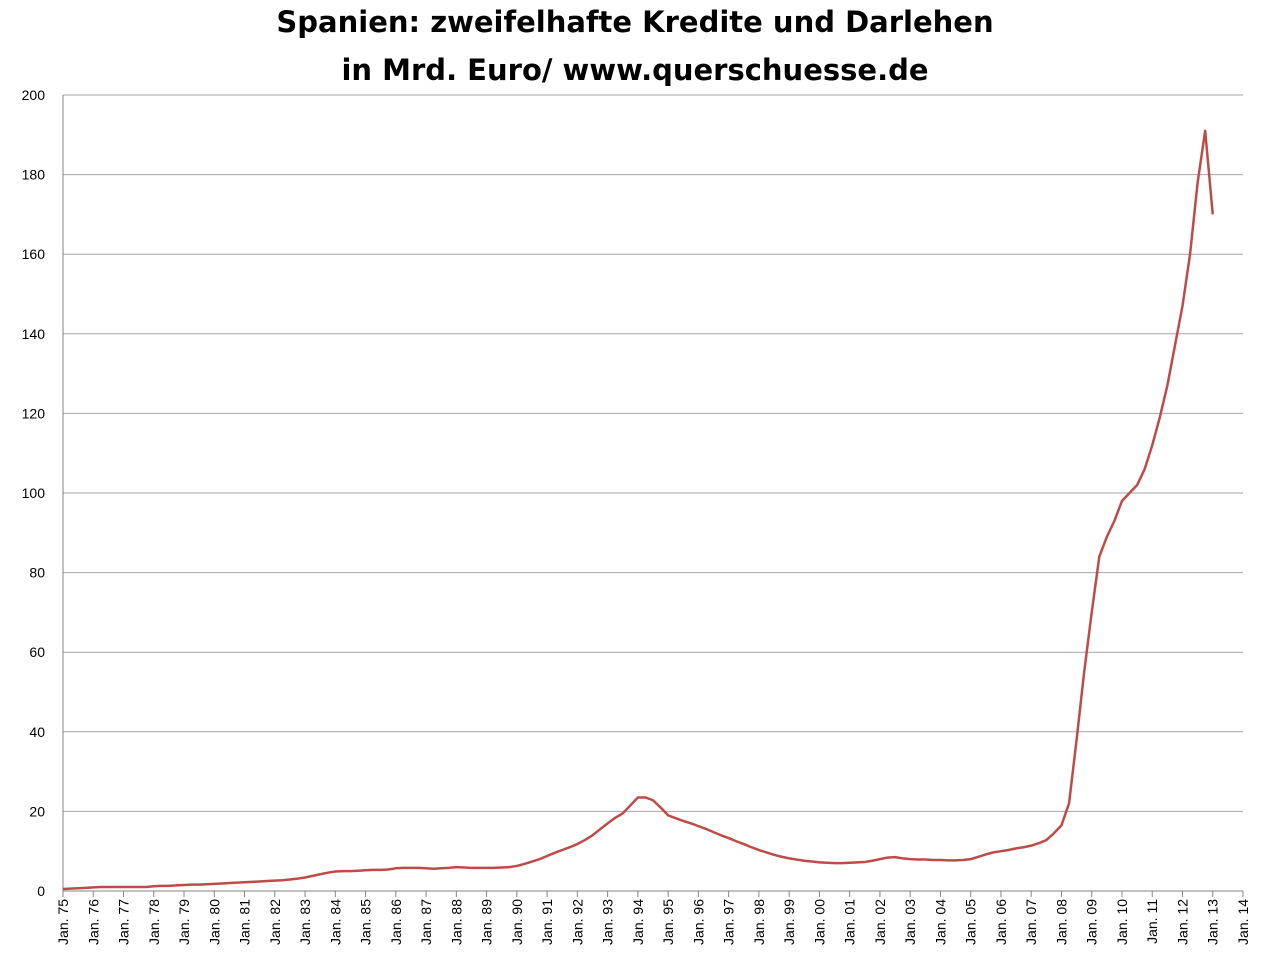  What do you see at coordinates (1001, 922) in the screenshot?
I see `x-tick-label: Jan. 06` at bounding box center [1001, 922].